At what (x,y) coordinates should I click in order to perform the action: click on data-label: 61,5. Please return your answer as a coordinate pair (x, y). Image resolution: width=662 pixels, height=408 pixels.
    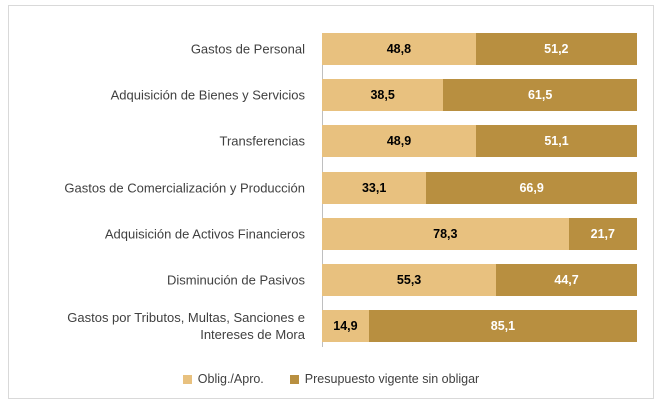
    Looking at the image, I should click on (540, 95).